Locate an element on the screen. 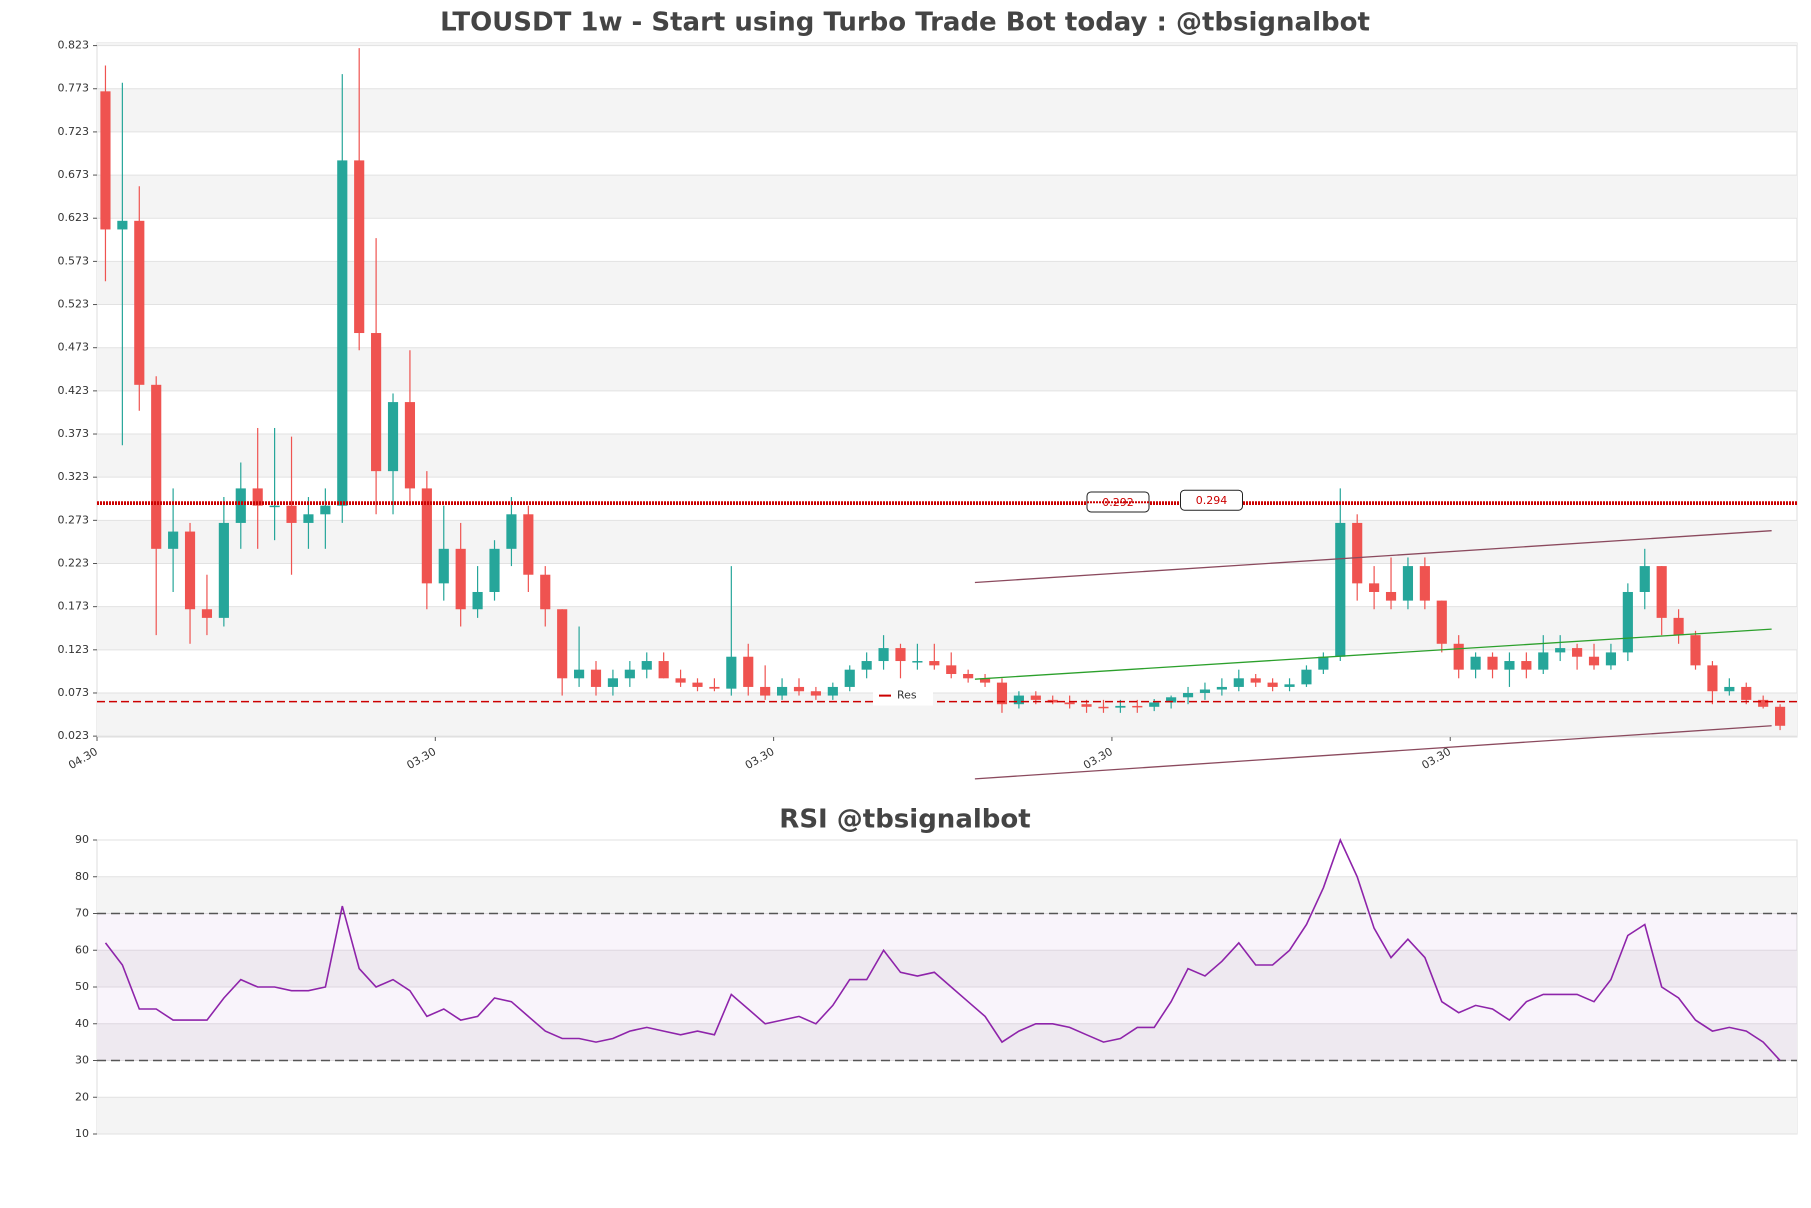  y-tick-label: 90 is located at coordinates (82, 839).